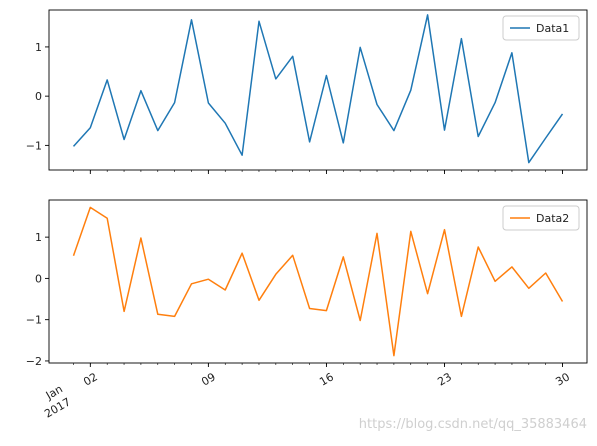 The image size is (597, 446). Describe the element at coordinates (326, 379) in the screenshot. I see `xtick-label-16: 16` at that location.